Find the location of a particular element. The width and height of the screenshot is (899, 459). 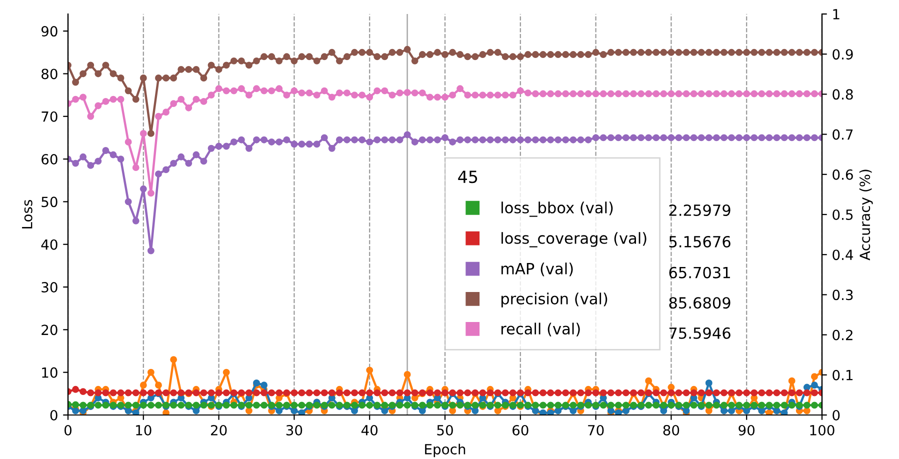

annotation: 75.5946 is located at coordinates (699, 333).